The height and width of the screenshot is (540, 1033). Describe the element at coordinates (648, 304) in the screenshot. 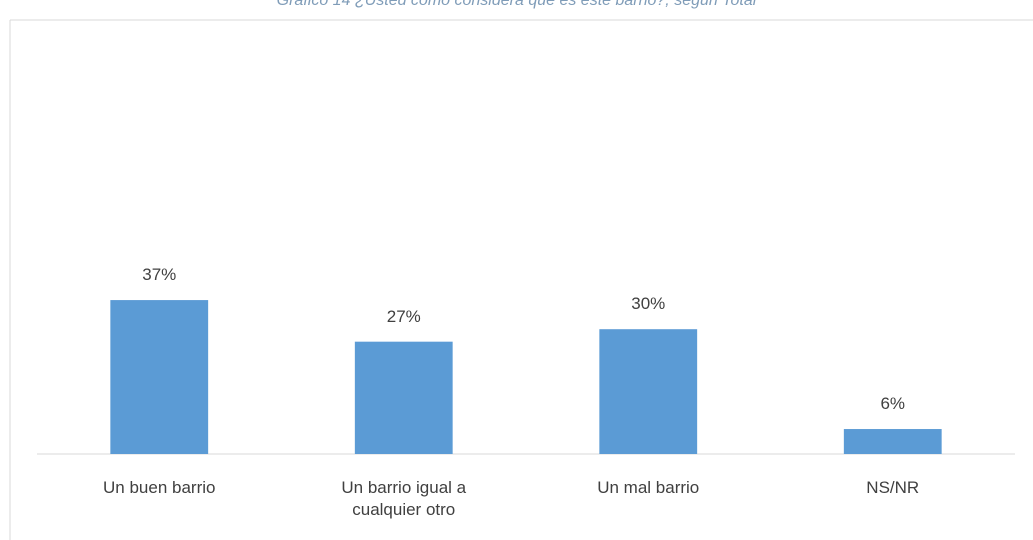

I see `value-label: 30%` at that location.